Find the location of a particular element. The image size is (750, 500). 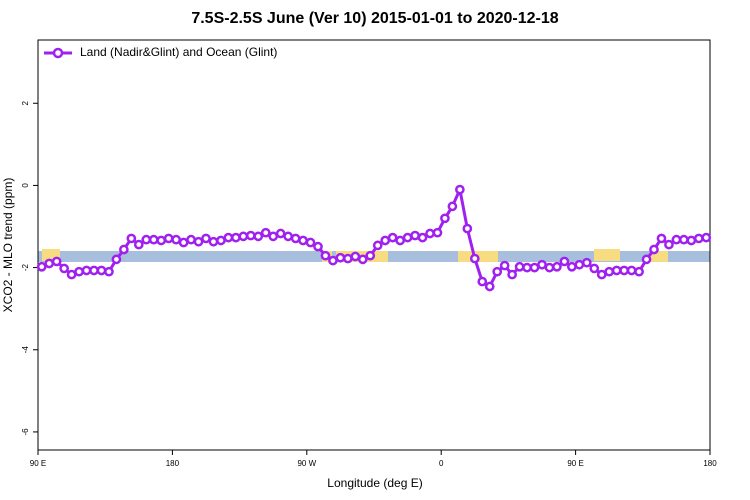

y-tick-label: 2 is located at coordinates (25, 102).